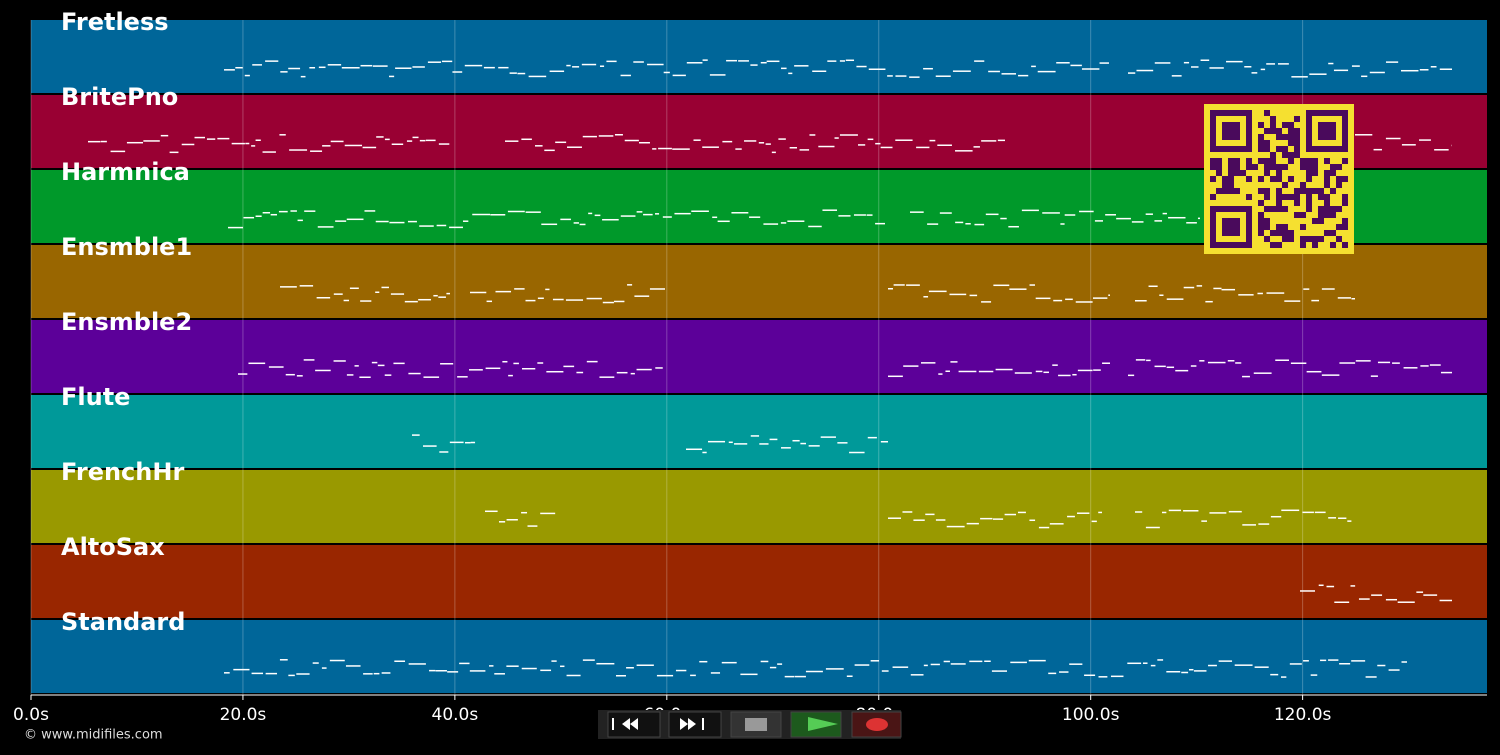 The image size is (1500, 755). I want to click on qr-finder, so click(1231, 227).